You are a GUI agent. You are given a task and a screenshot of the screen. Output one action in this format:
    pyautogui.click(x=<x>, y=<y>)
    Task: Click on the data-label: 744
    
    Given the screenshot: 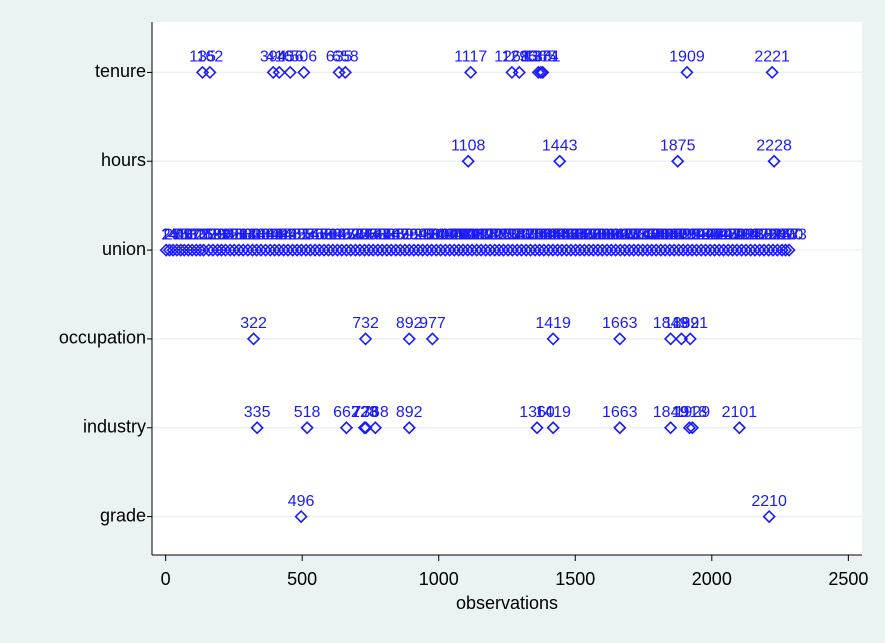 What is the action you would take?
    pyautogui.click(x=368, y=234)
    